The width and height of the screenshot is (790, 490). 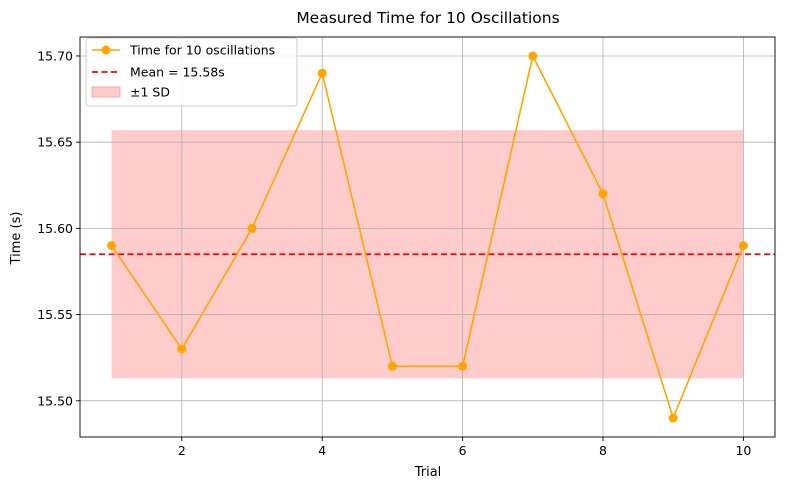 I want to click on x-tick-label: 4, so click(x=322, y=450).